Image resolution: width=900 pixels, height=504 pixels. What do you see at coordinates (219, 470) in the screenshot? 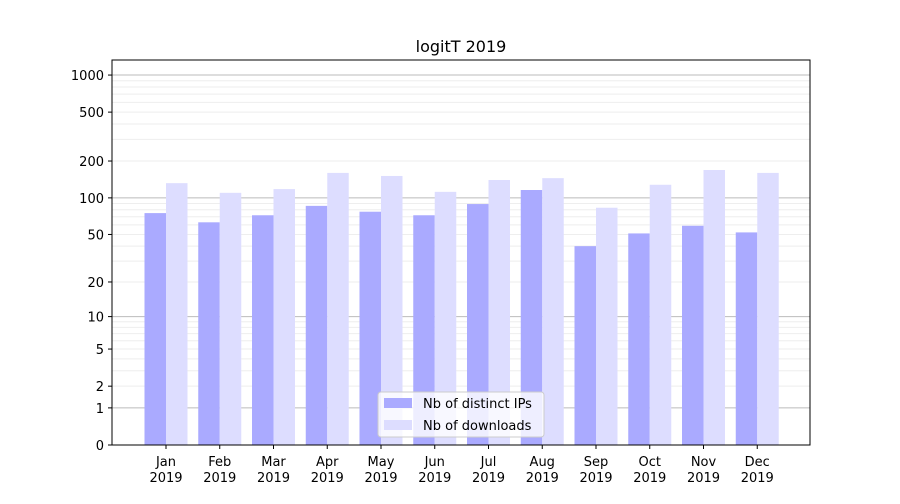
I see `x-tick-label: Feb 2019` at bounding box center [219, 470].